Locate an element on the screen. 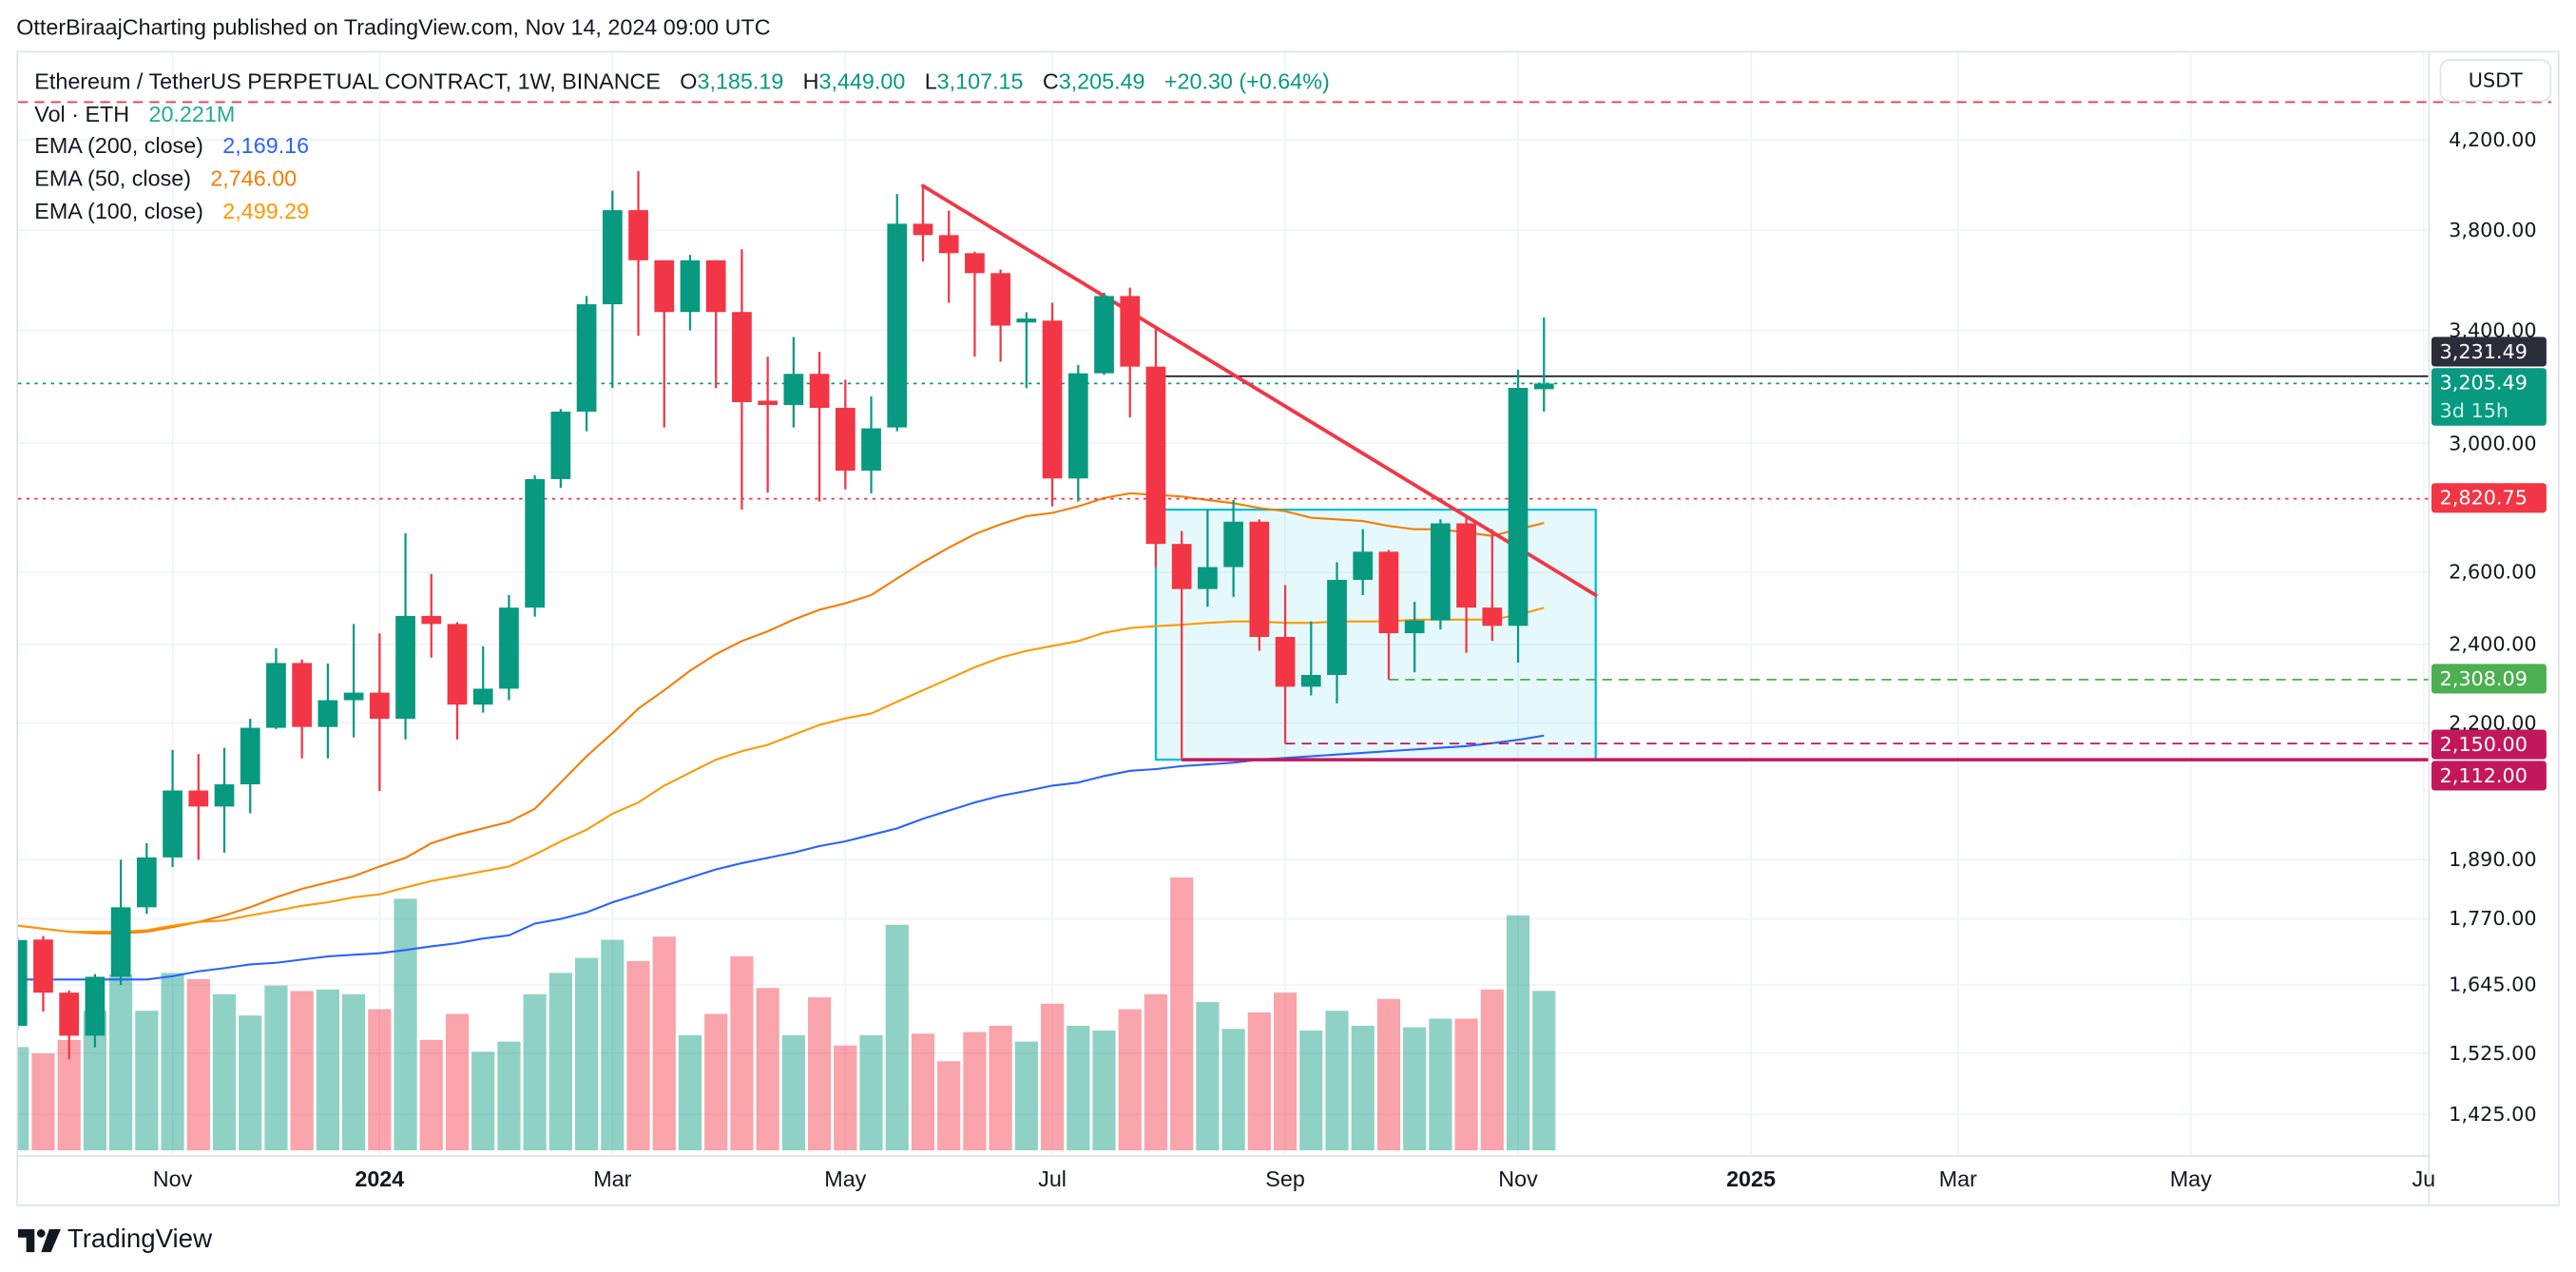 The width and height of the screenshot is (2576, 1272). legend-ema-100-row: EMA (100, close) 2,499.29 is located at coordinates (681, 211).